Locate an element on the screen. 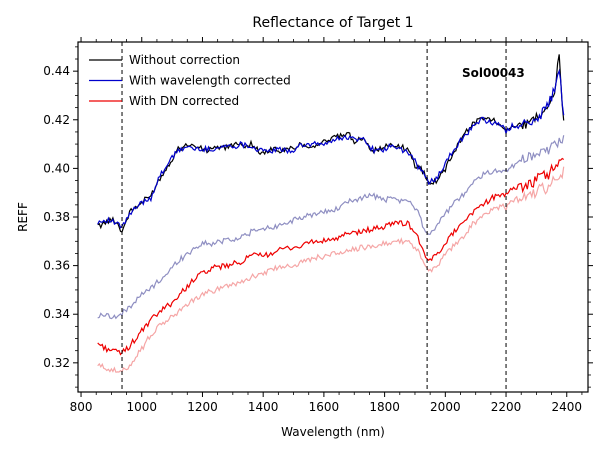 The height and width of the screenshot is (454, 605). y-tick-label: 0.42 is located at coordinates (56, 120).